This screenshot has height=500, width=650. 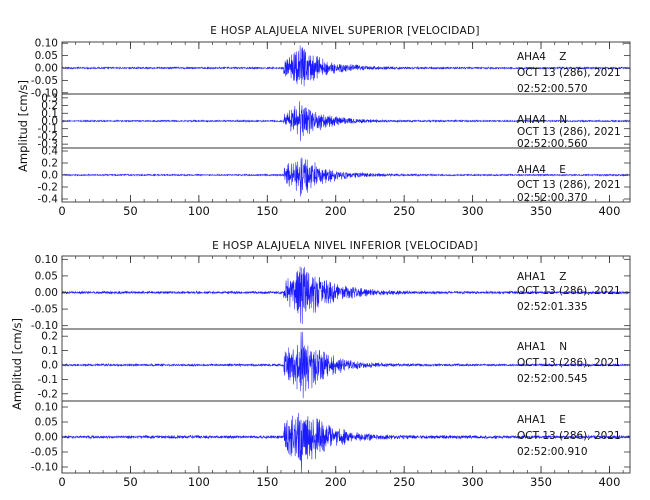 What do you see at coordinates (48, 145) in the screenshot?
I see `y-tick-label: -0.3` at bounding box center [48, 145].